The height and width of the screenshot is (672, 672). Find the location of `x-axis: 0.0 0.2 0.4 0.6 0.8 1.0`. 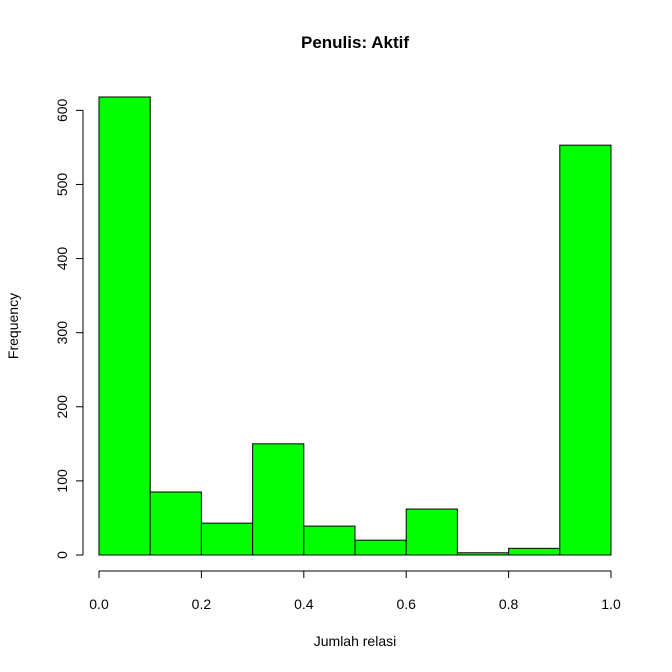

x-axis: 0.0 0.2 0.4 0.6 0.8 1.0 is located at coordinates (355, 591).